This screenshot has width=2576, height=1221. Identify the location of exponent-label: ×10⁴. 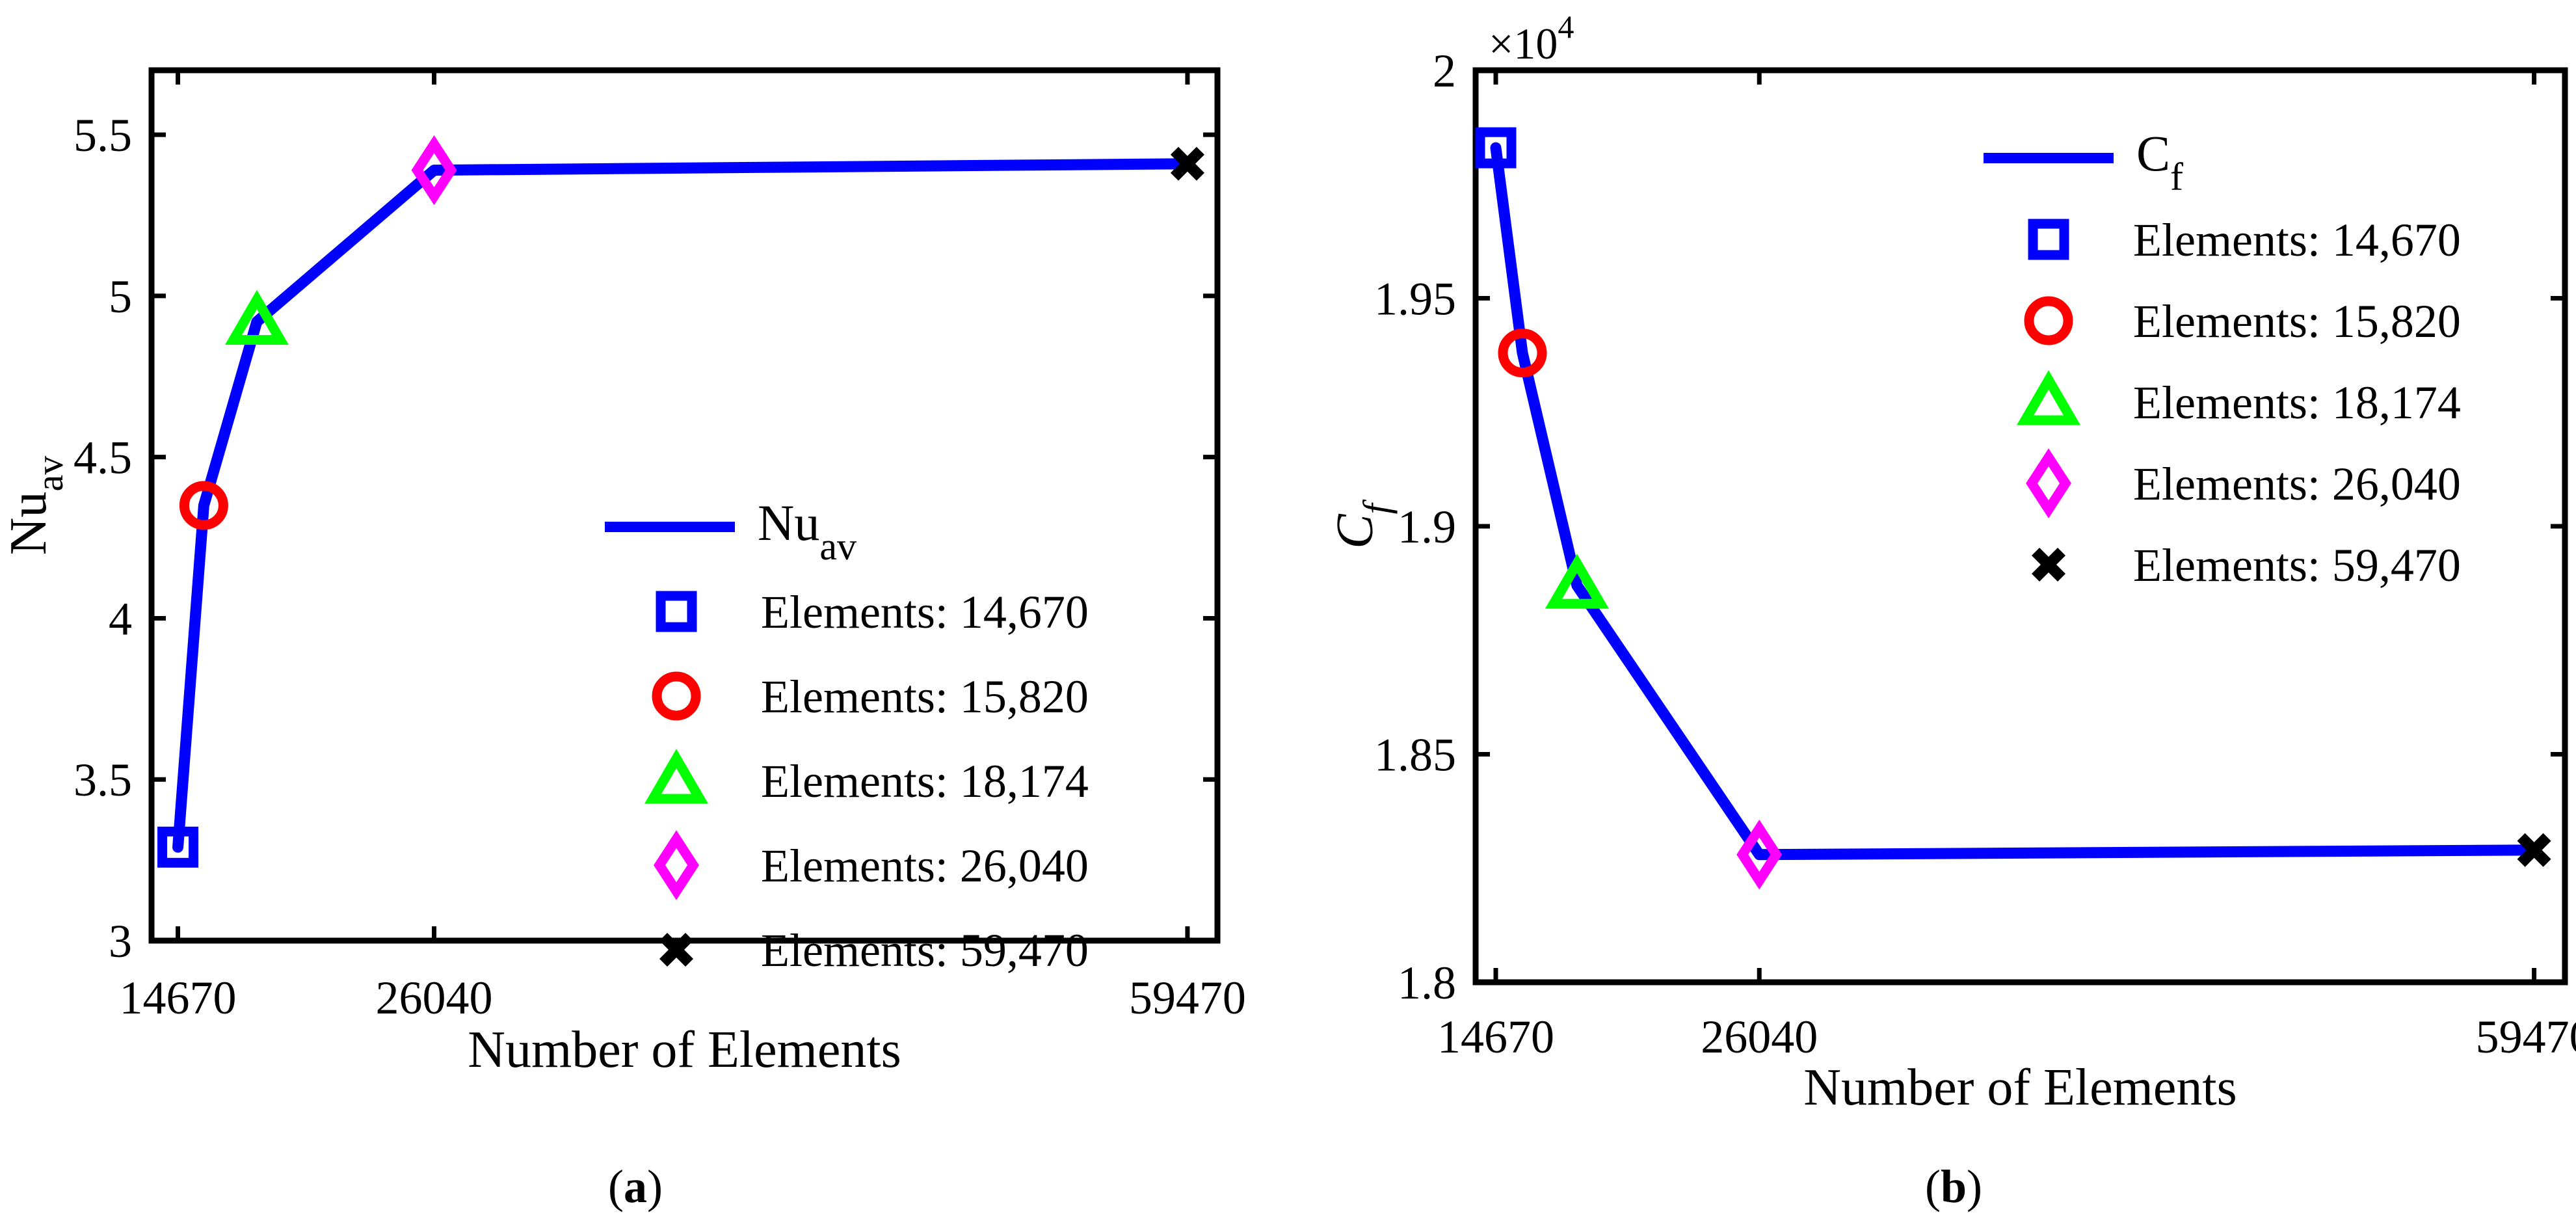
(1531, 38).